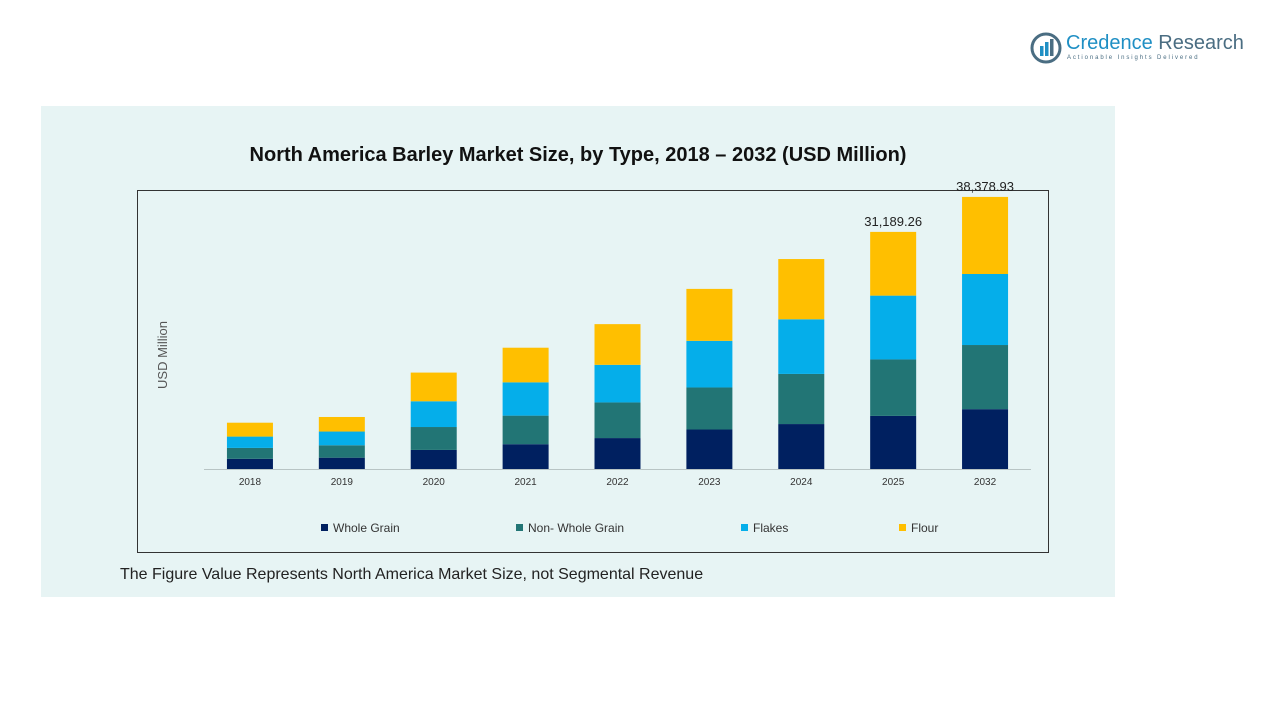  What do you see at coordinates (709, 364) in the screenshot?
I see `bar-segment-flakes-2023` at bounding box center [709, 364].